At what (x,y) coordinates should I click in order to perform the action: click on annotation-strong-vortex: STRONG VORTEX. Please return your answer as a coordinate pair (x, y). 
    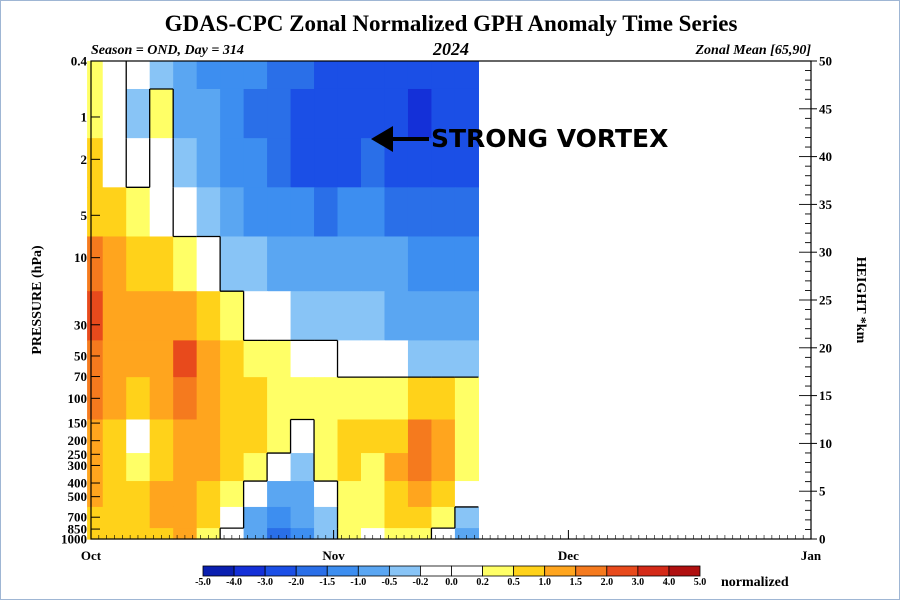
    Looking at the image, I should click on (549, 138).